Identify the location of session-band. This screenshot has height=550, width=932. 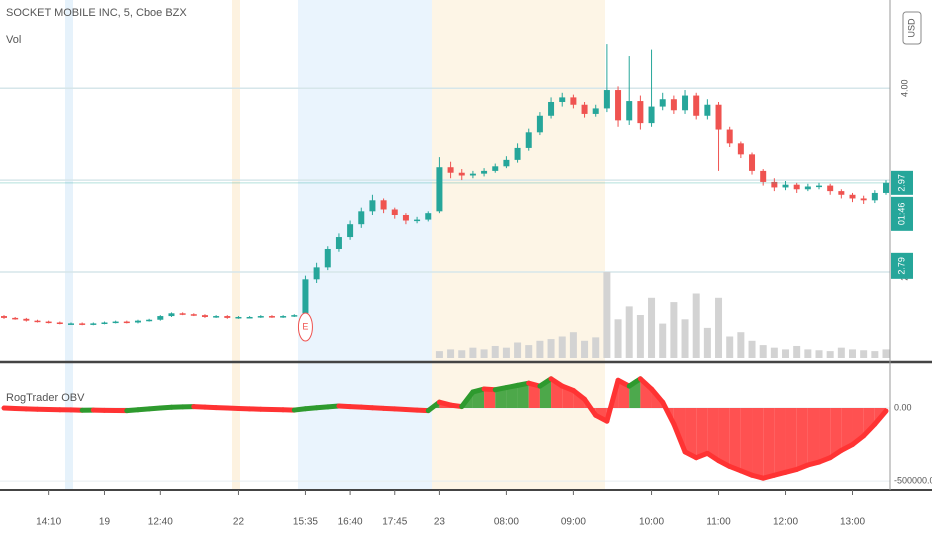
(69, 245).